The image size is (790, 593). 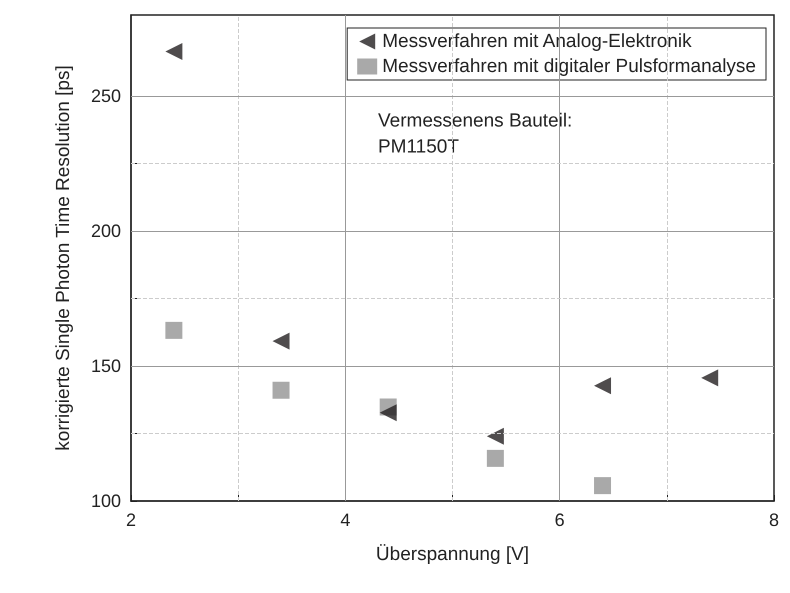 What do you see at coordinates (559, 520) in the screenshot?
I see `x-tick-label: 6` at bounding box center [559, 520].